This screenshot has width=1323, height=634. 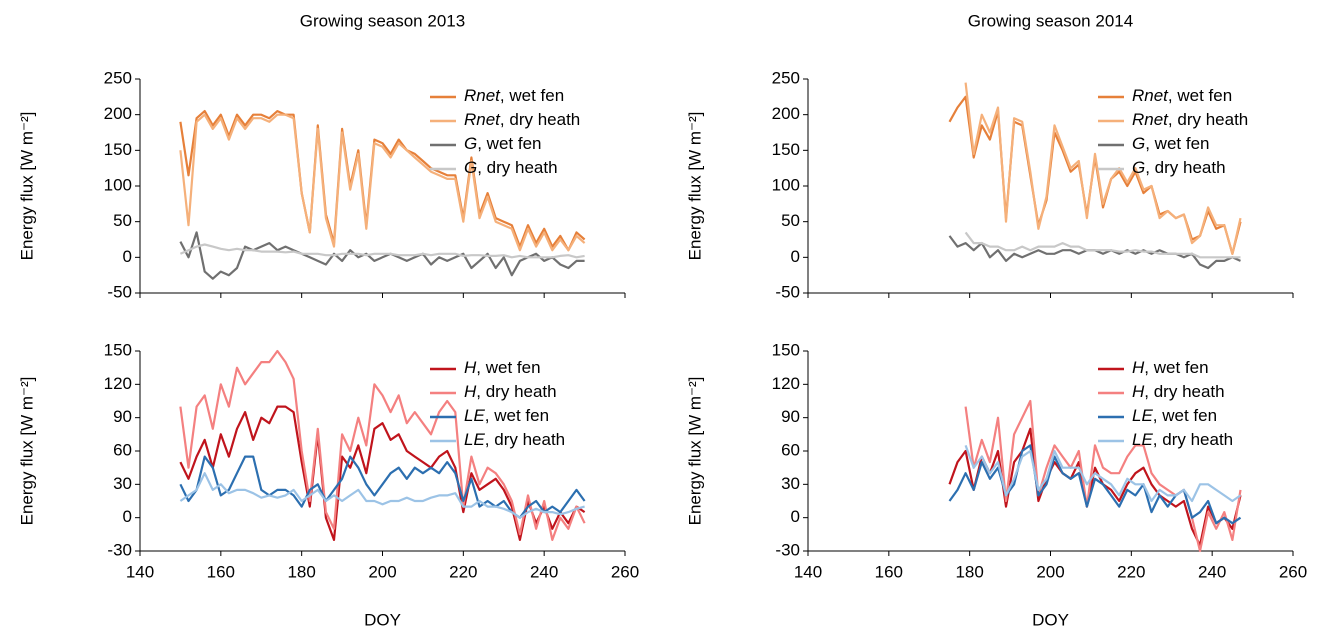 What do you see at coordinates (382, 20) in the screenshot?
I see `panel-title: Growing season 2013` at bounding box center [382, 20].